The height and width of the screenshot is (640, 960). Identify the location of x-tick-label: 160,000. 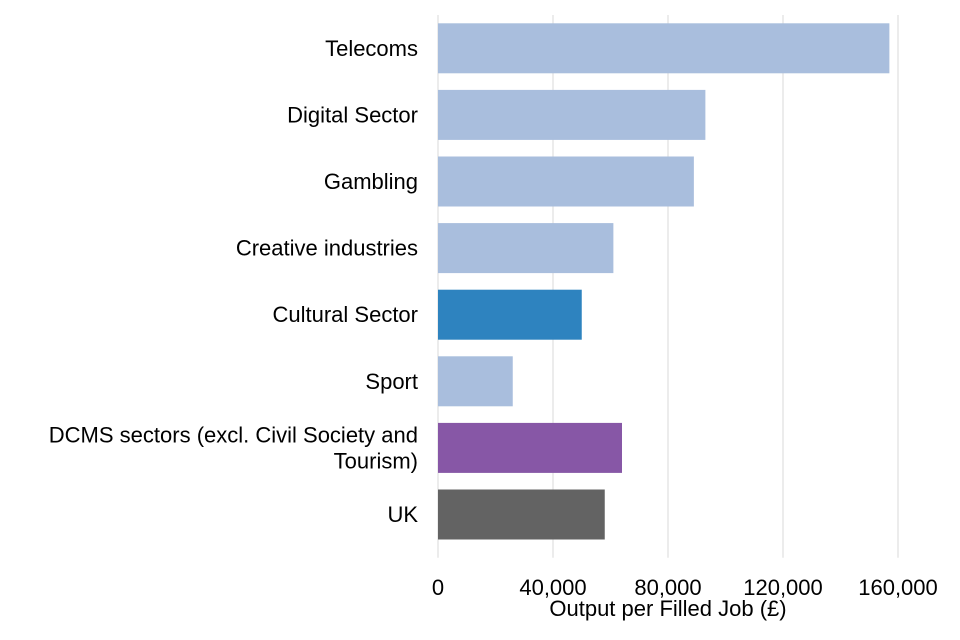
(898, 587).